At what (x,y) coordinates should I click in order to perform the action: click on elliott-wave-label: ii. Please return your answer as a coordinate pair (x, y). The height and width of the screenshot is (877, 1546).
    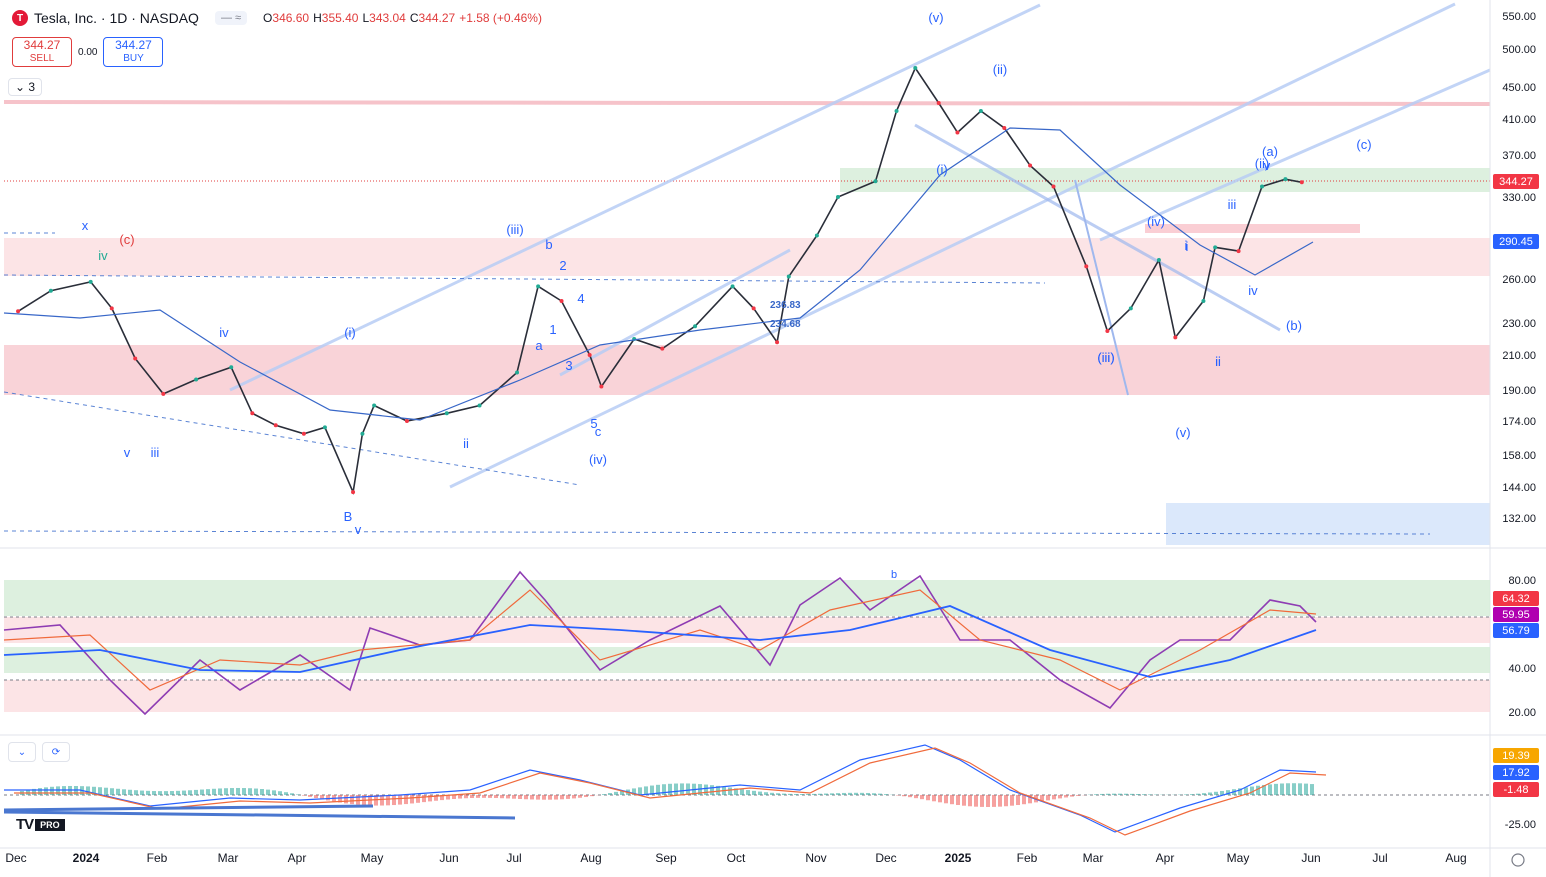
    Looking at the image, I should click on (1218, 361).